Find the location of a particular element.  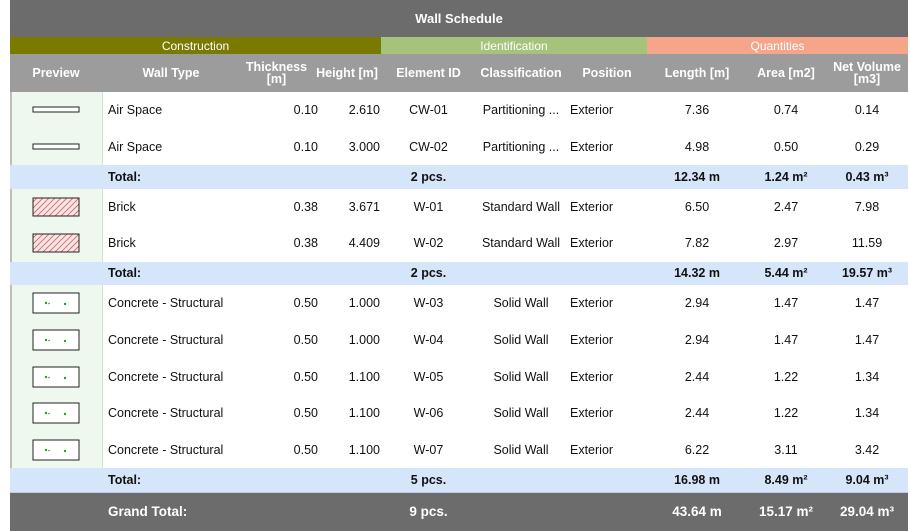

air-space-icon is located at coordinates (56, 146).